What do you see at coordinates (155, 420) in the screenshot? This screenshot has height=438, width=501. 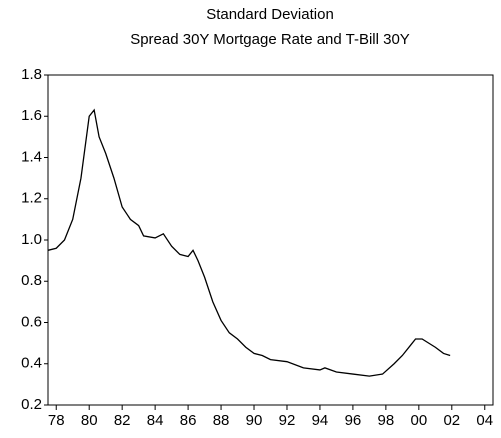 I see `x-tick-label: 84` at bounding box center [155, 420].